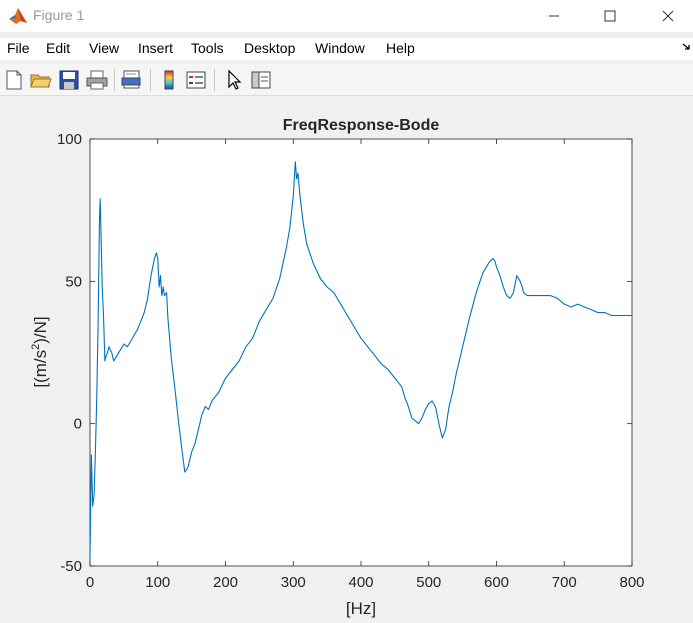  I want to click on minimize-icon, so click(554, 16).